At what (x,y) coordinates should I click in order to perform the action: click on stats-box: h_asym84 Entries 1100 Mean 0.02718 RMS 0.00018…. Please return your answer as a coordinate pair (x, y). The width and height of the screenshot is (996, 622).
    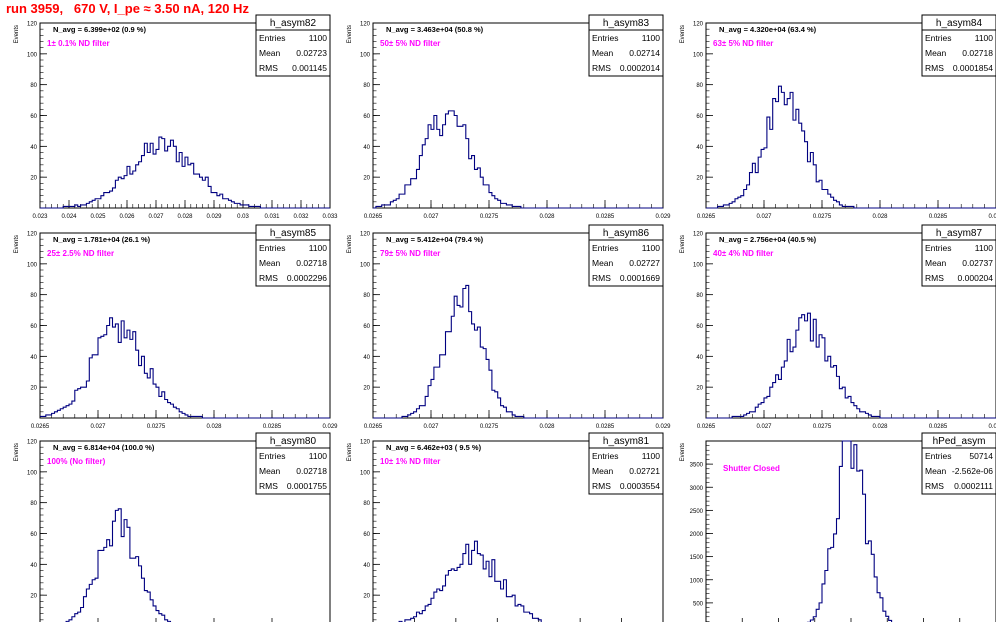
    Looking at the image, I should click on (958, 45).